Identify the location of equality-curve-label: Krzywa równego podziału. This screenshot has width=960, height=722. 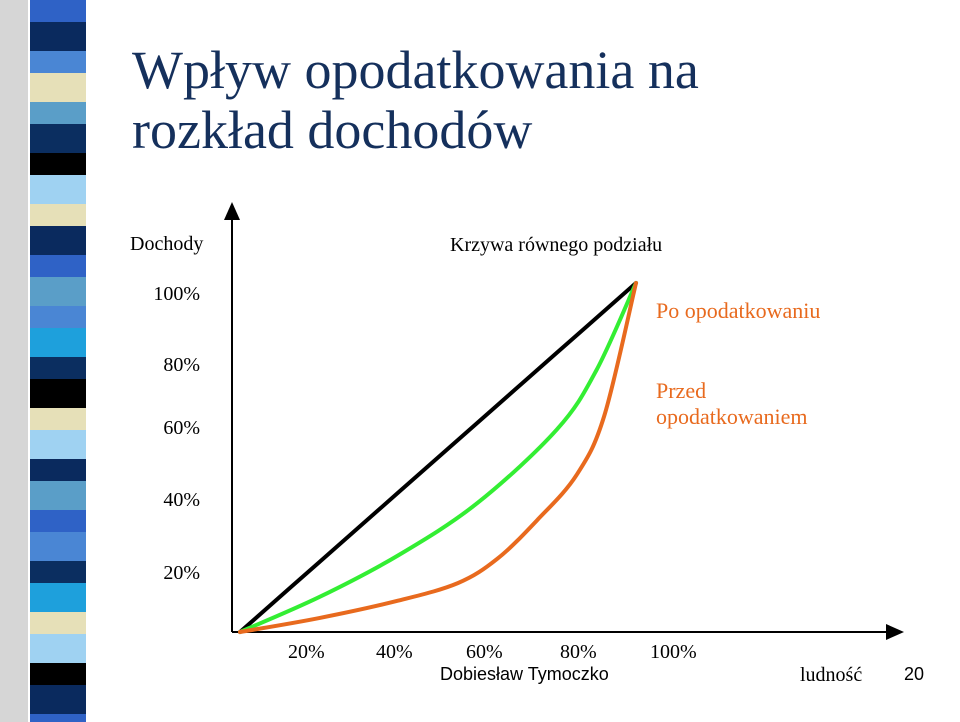
(556, 245).